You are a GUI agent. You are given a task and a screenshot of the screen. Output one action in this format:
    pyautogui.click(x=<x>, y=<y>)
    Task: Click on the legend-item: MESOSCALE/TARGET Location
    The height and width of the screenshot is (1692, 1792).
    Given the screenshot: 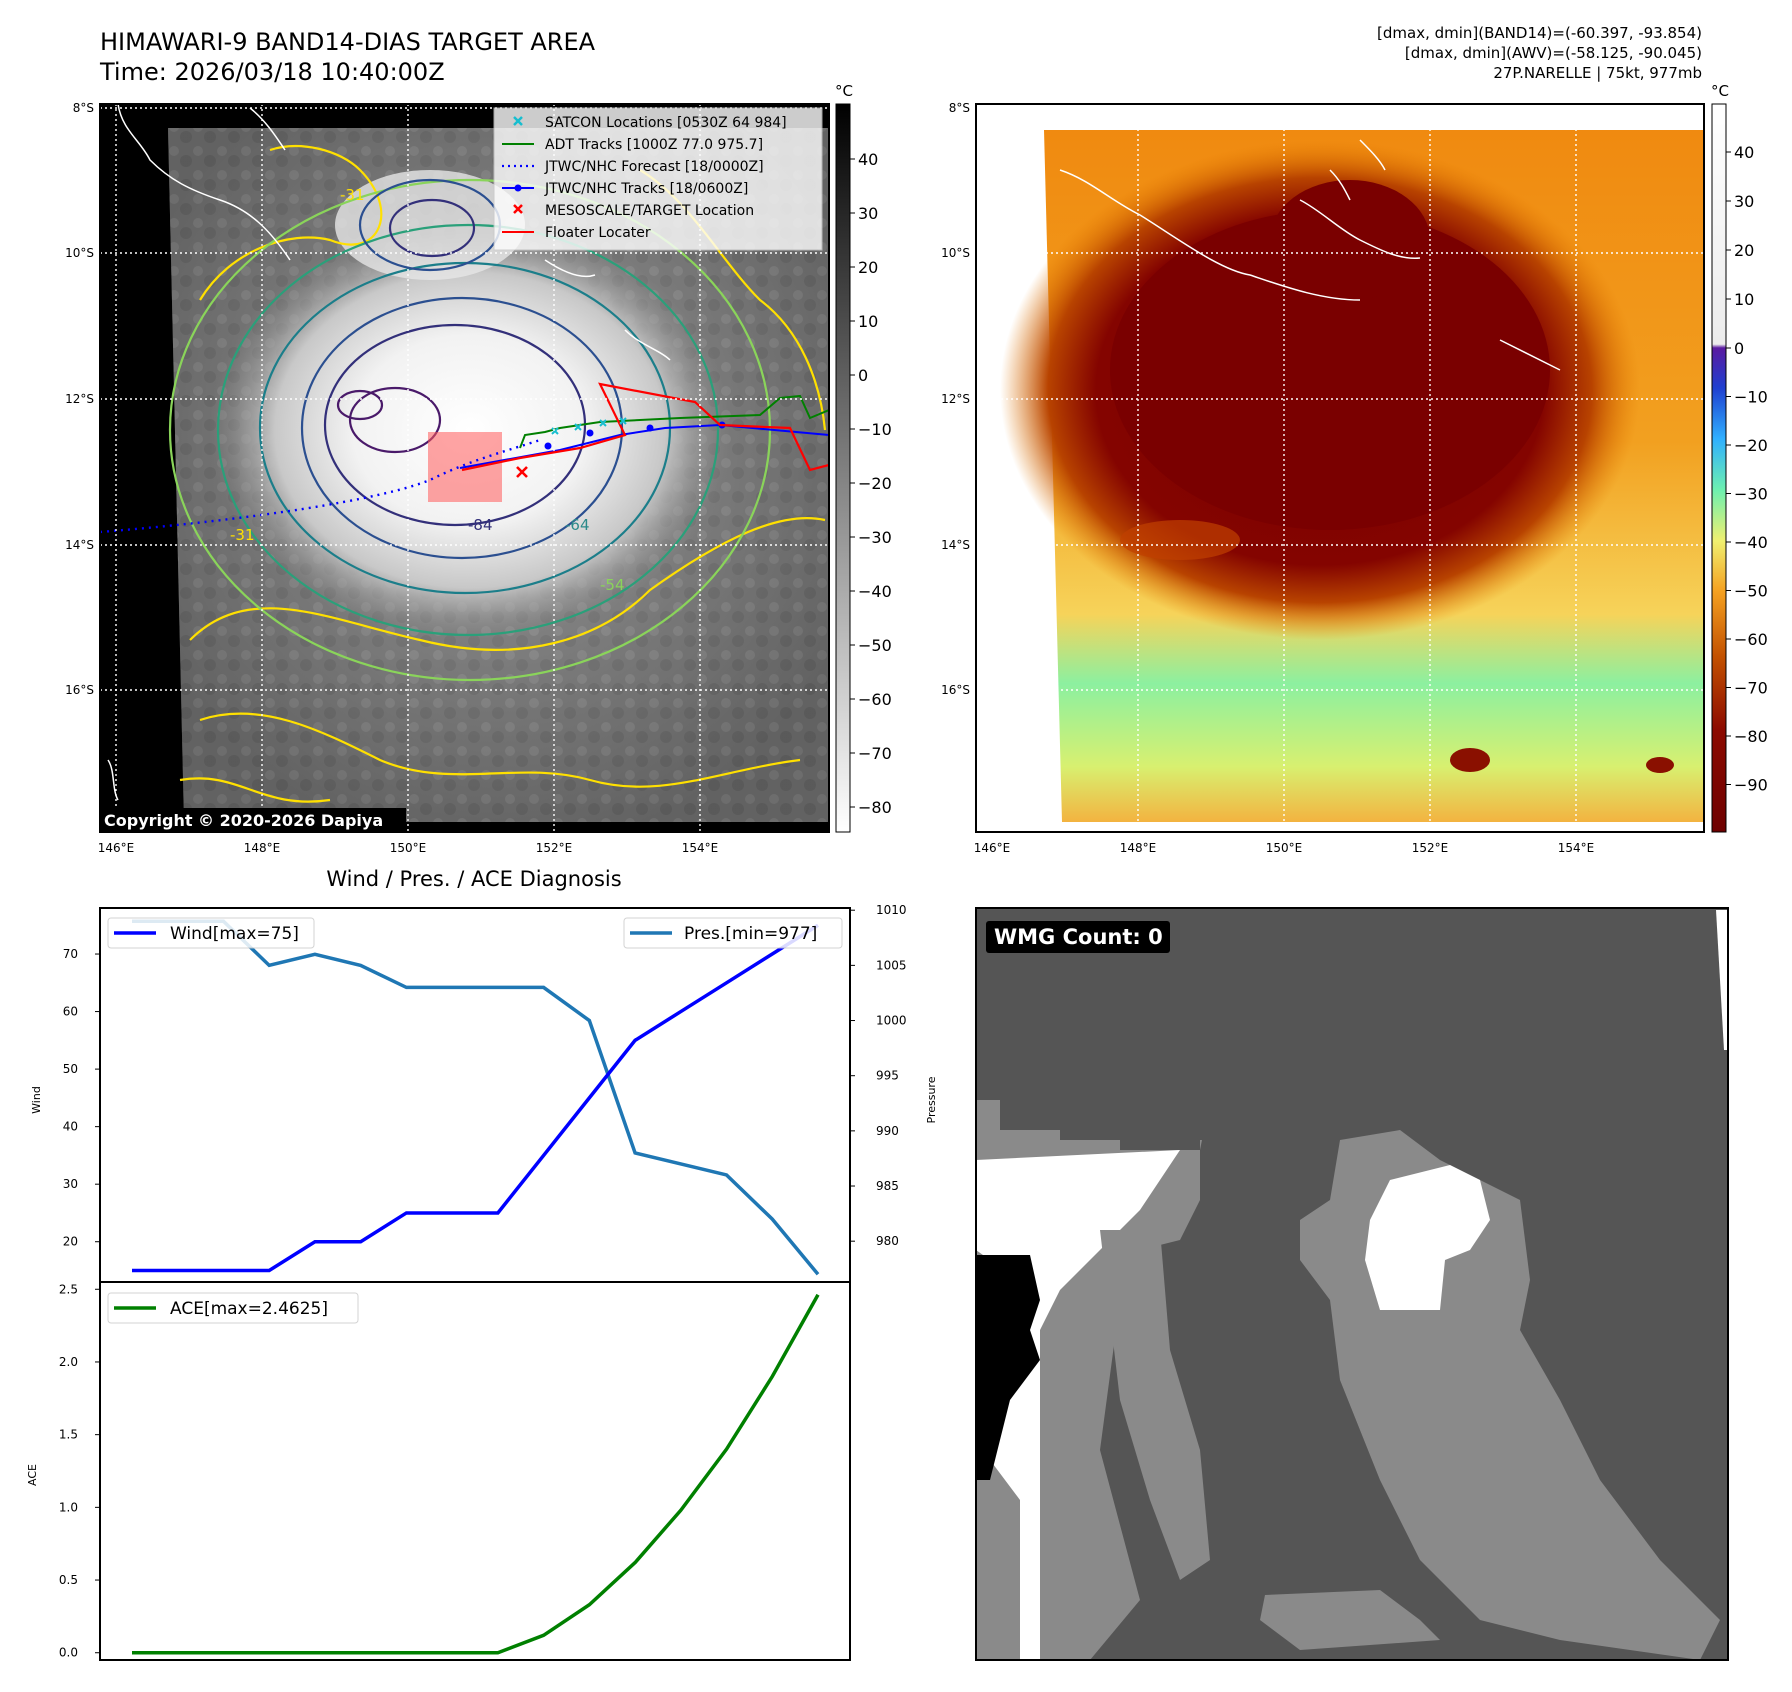 What is the action you would take?
    pyautogui.click(x=633, y=211)
    